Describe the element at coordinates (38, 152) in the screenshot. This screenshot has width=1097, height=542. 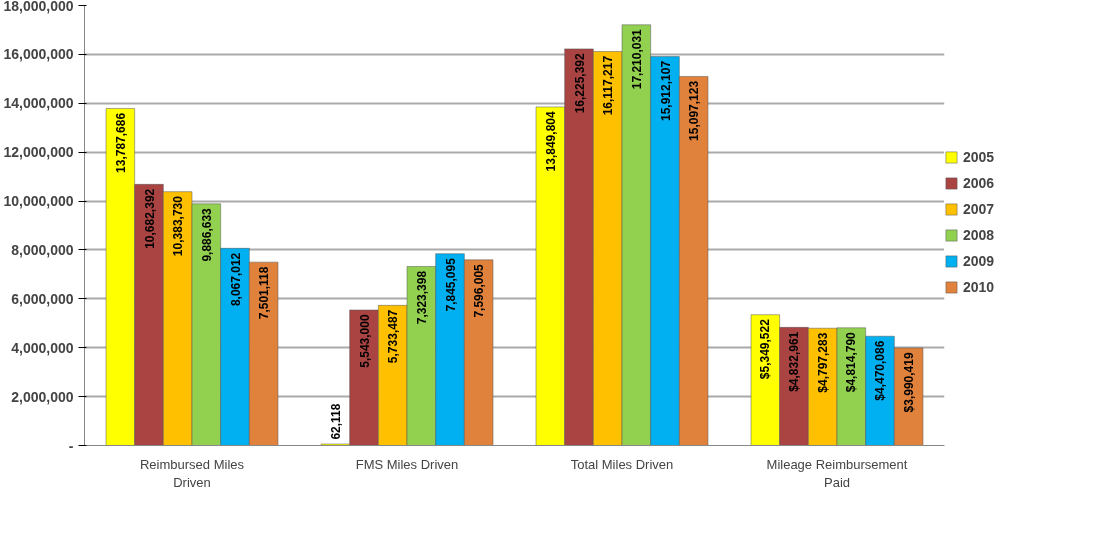
I see `y-tick-label: 12,000,000` at that location.